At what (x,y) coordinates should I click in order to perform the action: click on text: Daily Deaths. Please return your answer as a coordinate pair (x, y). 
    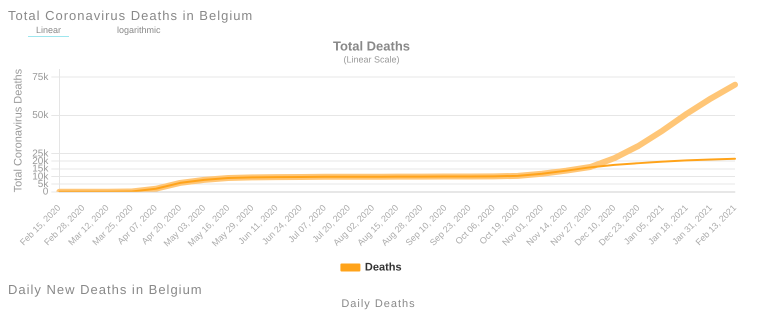
    Looking at the image, I should click on (378, 304).